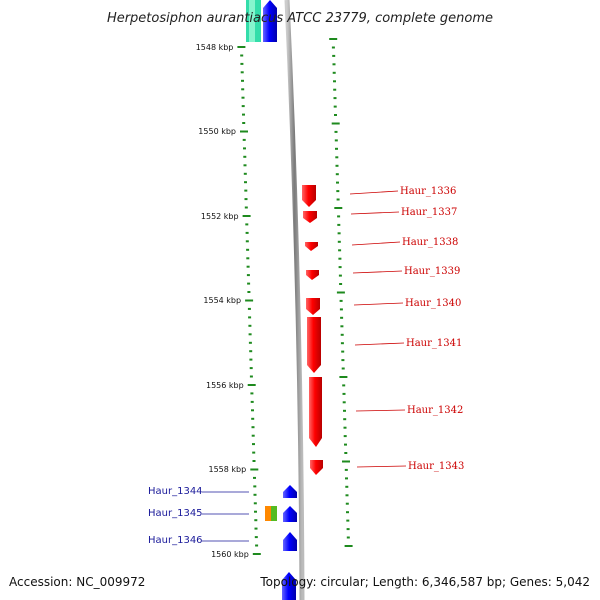 This screenshot has height=600, width=600. What do you see at coordinates (436, 466) in the screenshot?
I see `gene-label: Haur_1343` at bounding box center [436, 466].